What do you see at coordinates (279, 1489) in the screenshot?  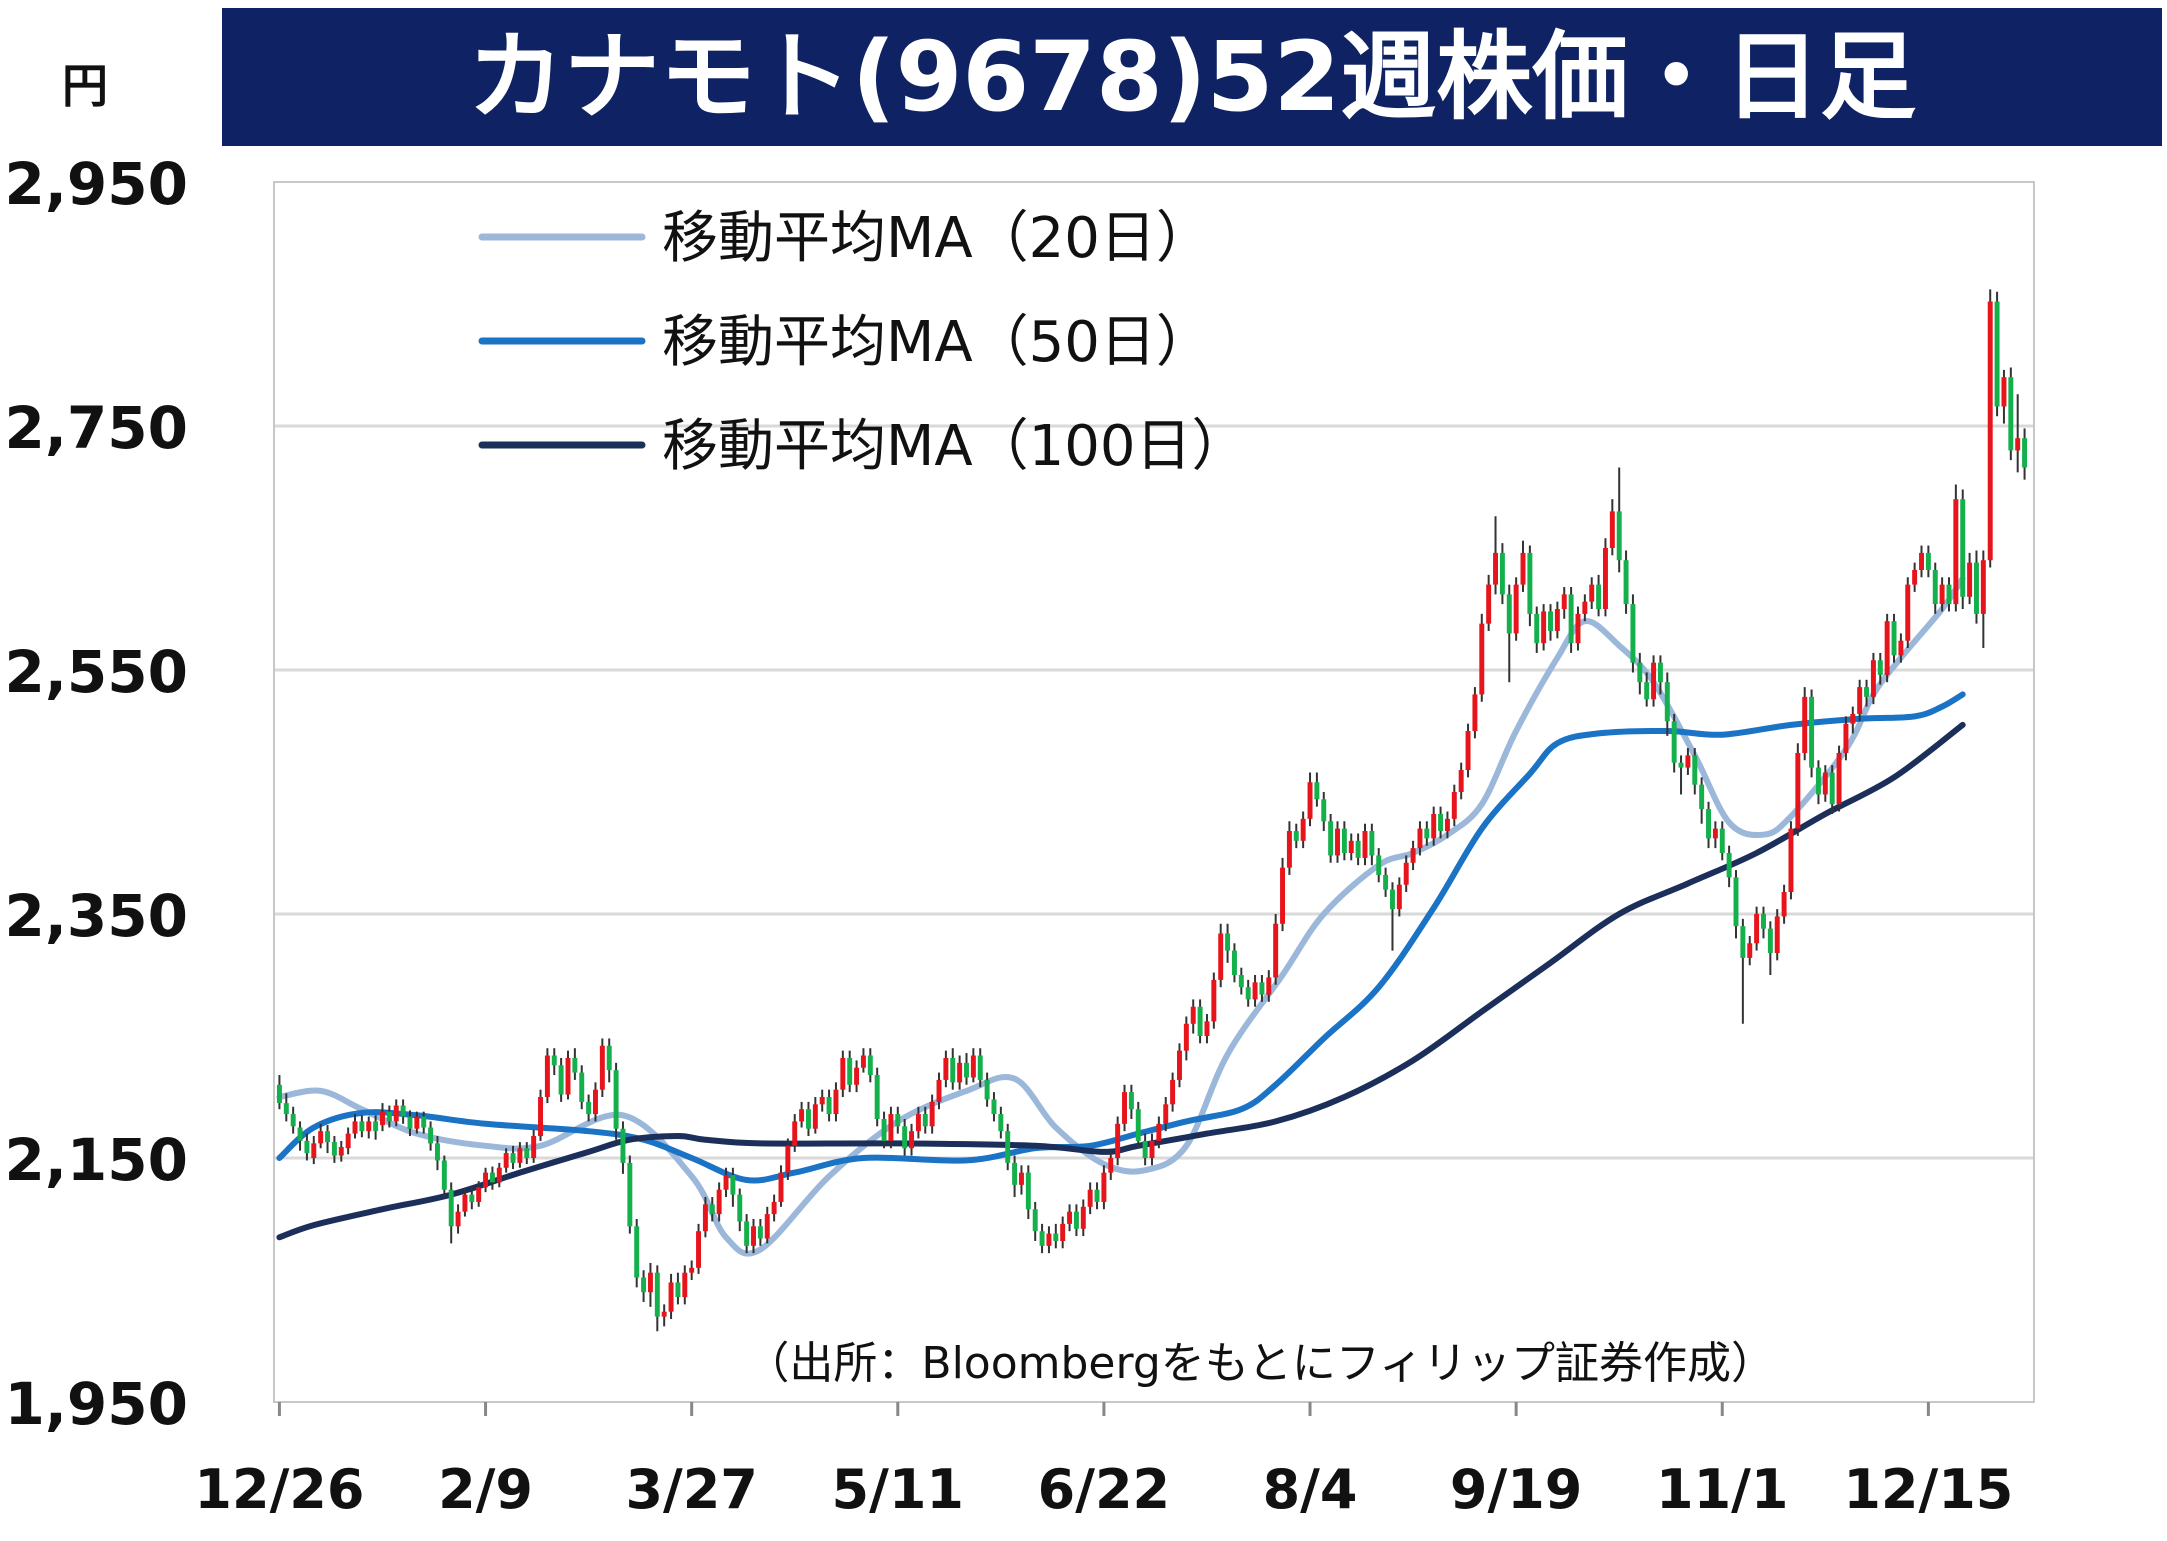 I see `x-tick-label: 12/26` at bounding box center [279, 1489].